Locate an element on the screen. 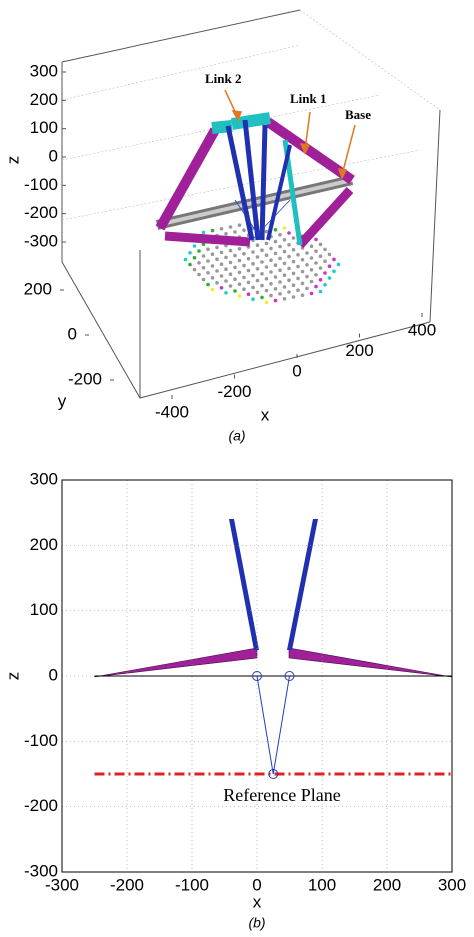 The width and height of the screenshot is (474, 937). y-tick-label: 300 is located at coordinates (44, 478).